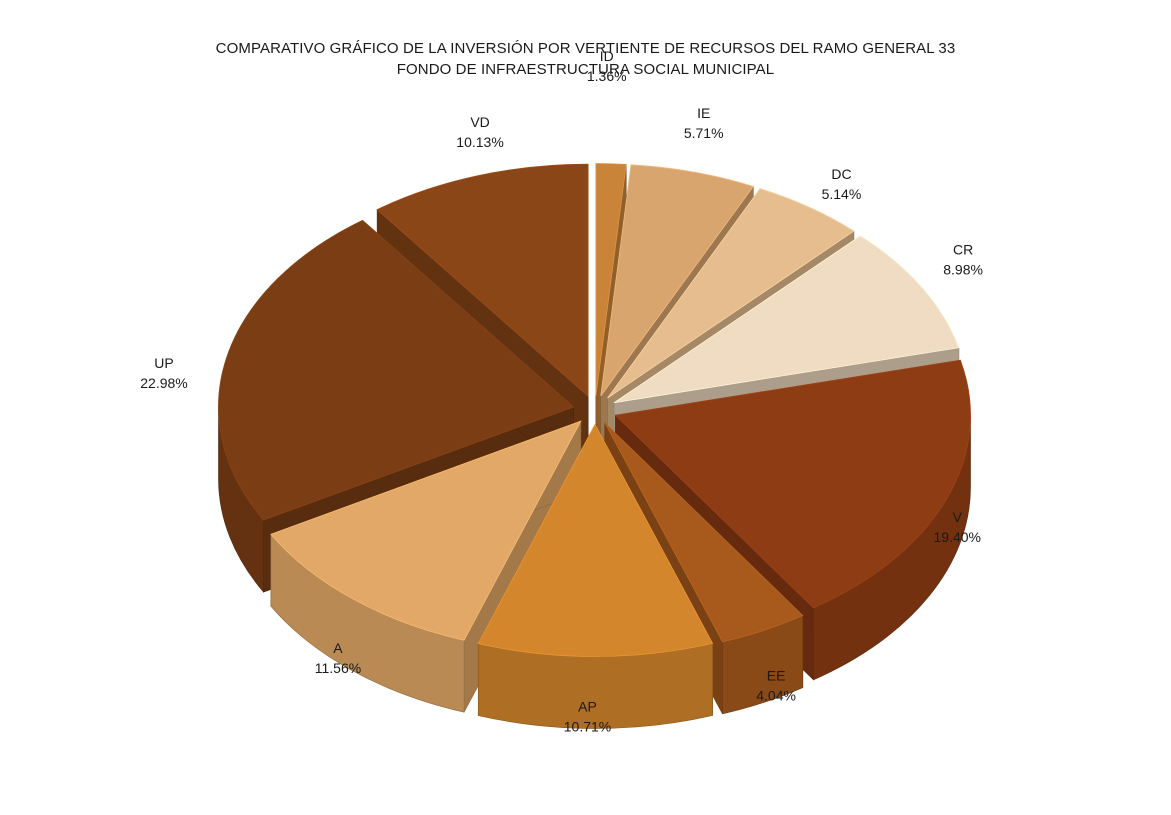  I want to click on slice-a-label: A, so click(338, 648).